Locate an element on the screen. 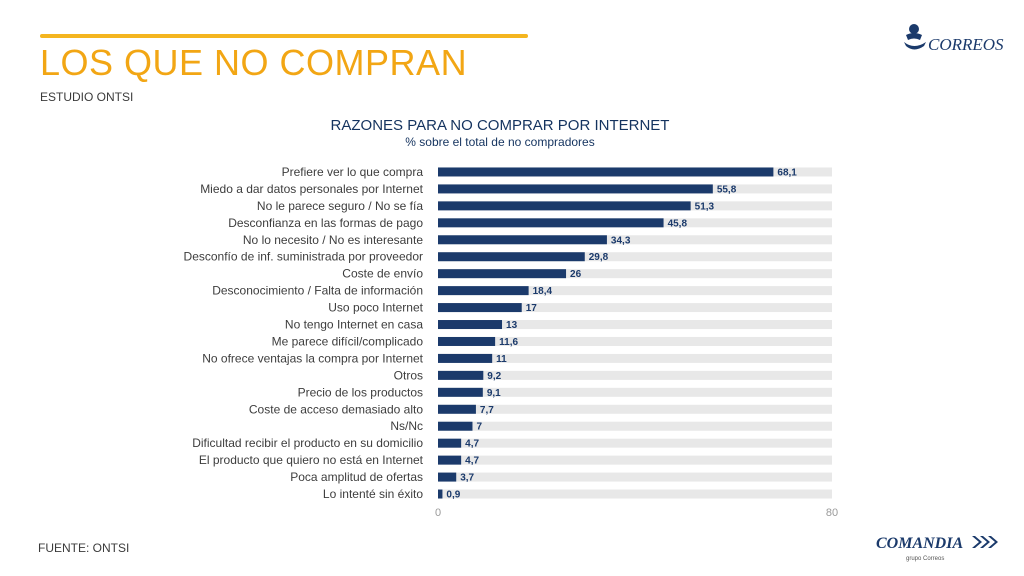 This screenshot has height=576, width=1024. value-label: 9,1 is located at coordinates (494, 393).